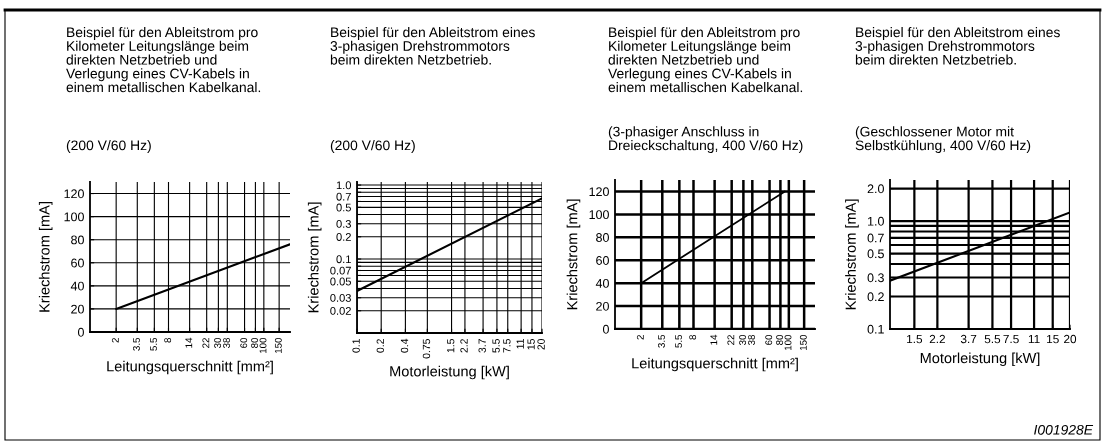  I want to click on y-tick-label: 0.02, so click(340, 311).